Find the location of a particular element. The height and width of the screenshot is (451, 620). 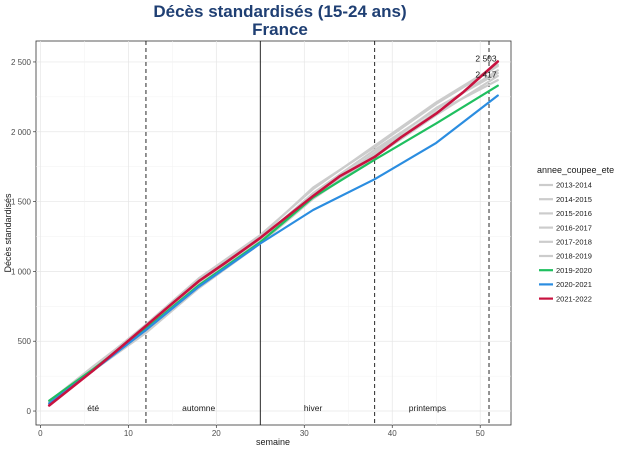

y-tick-label: 1 500 is located at coordinates (21, 202).